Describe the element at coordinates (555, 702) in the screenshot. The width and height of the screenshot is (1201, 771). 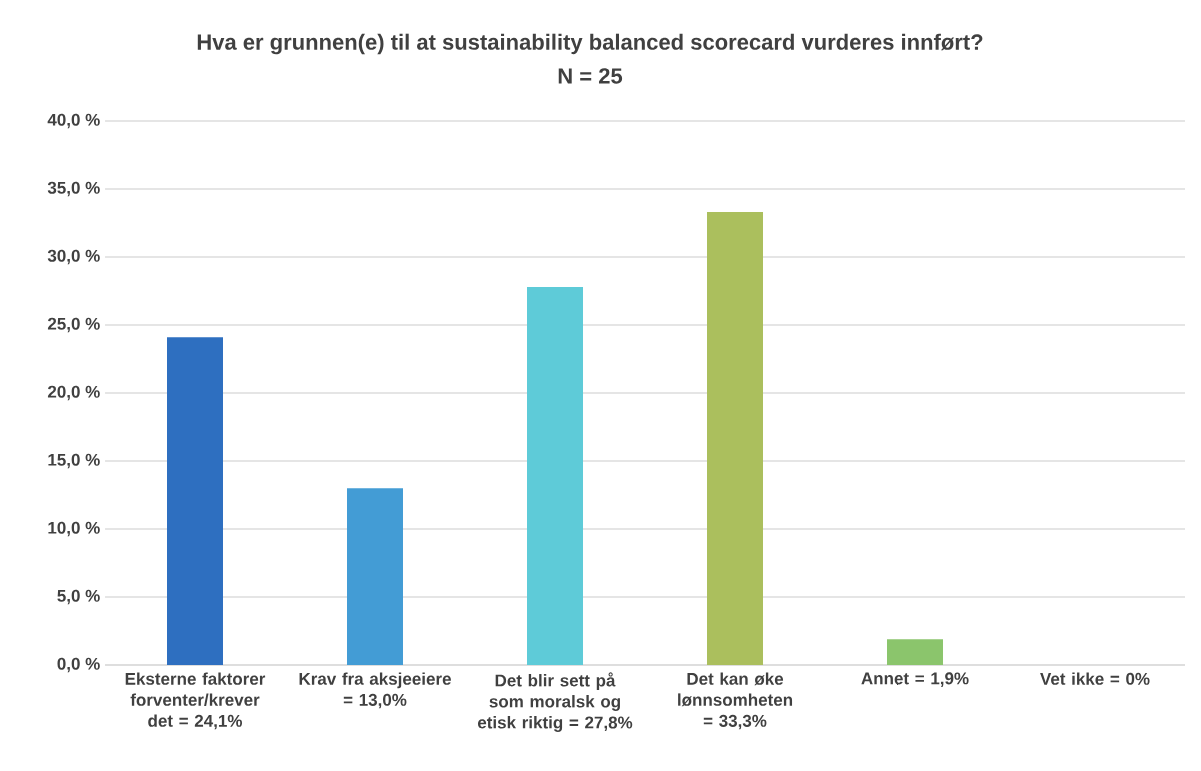
I see `x-tick-label: Det blir sett på som moralsk og etisk riktig = 27,8%` at that location.